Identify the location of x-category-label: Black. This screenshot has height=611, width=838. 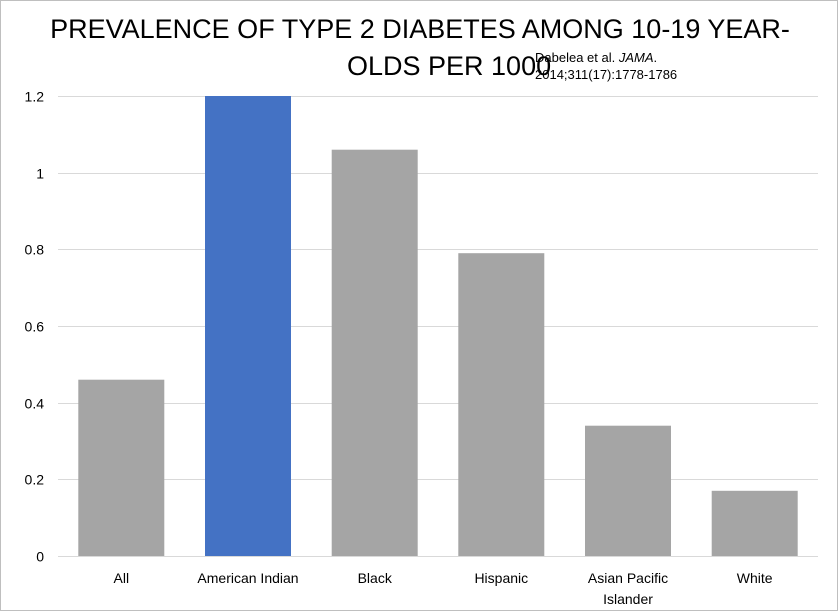
(375, 578).